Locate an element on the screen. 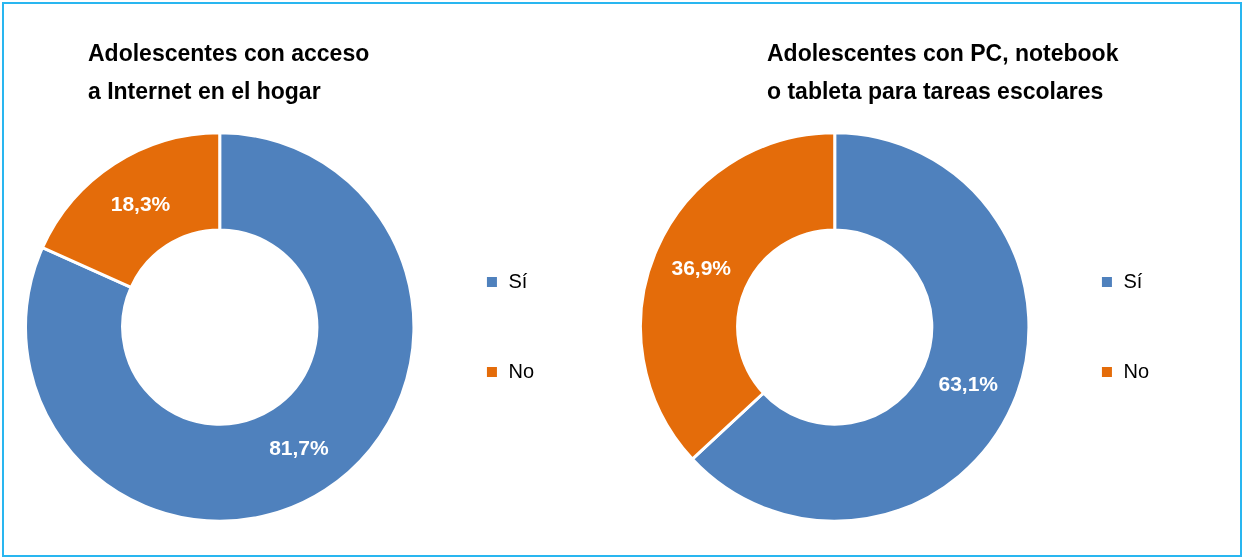 The width and height of the screenshot is (1244, 559). chart-title: Adolescentes con acceso a Internet en el hogar is located at coordinates (229, 72).